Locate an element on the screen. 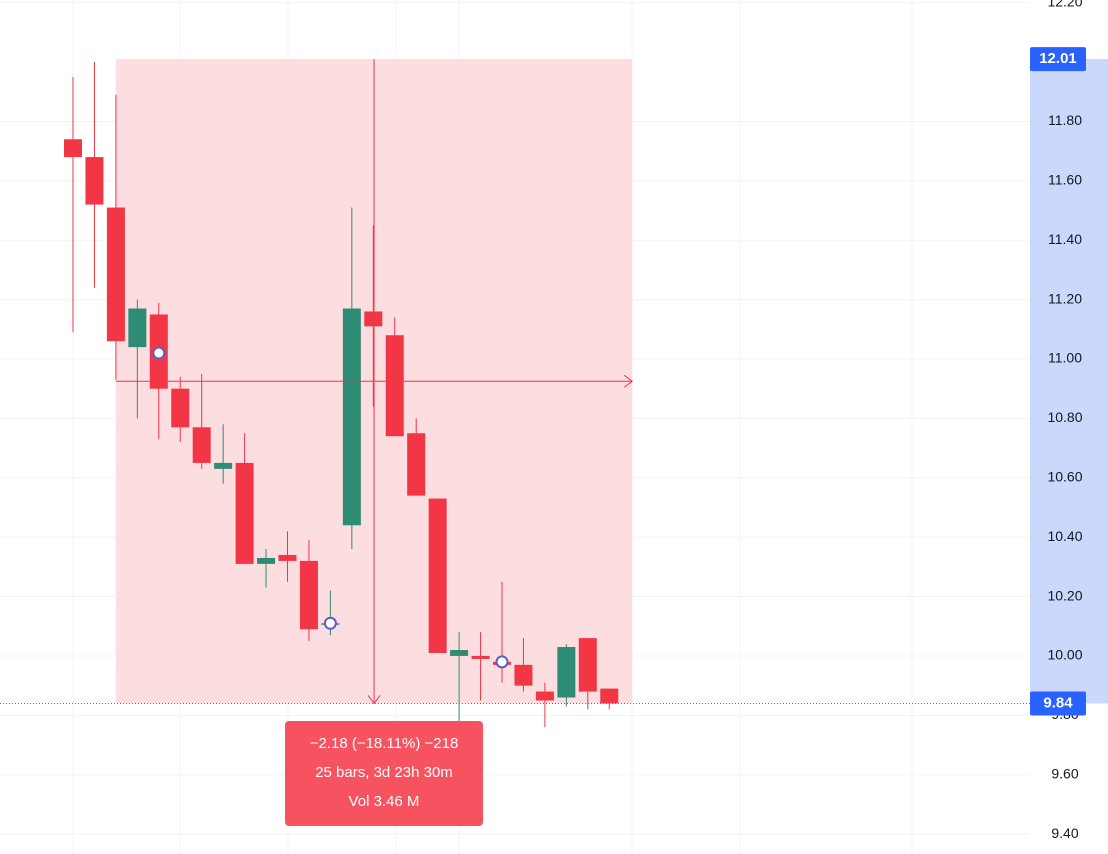 The width and height of the screenshot is (1108, 854). y-tick-label: 12.20 is located at coordinates (1064, 4).